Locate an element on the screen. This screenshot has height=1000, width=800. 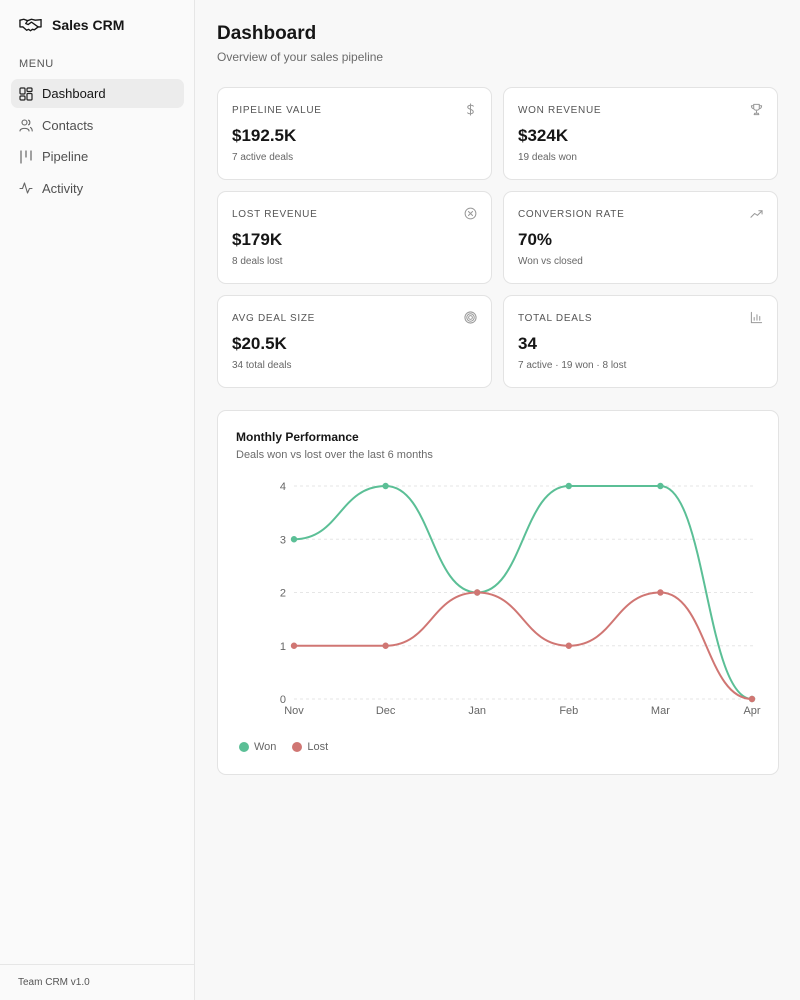
stat-label: AVG DEAL SIZE is located at coordinates (274, 318).